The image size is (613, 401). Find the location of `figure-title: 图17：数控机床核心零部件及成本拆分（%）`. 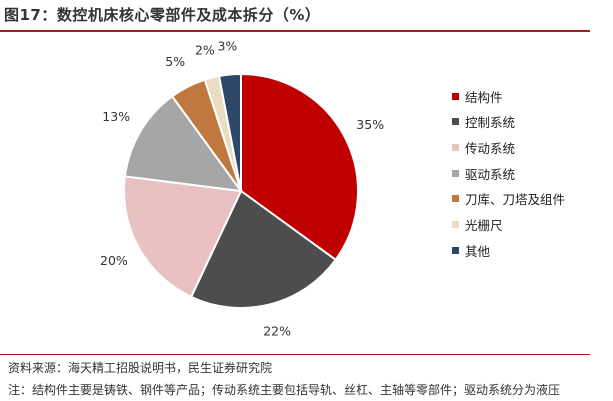

figure-title: 图17：数控机床核心零部件及成本拆分（%） is located at coordinates (162, 15).